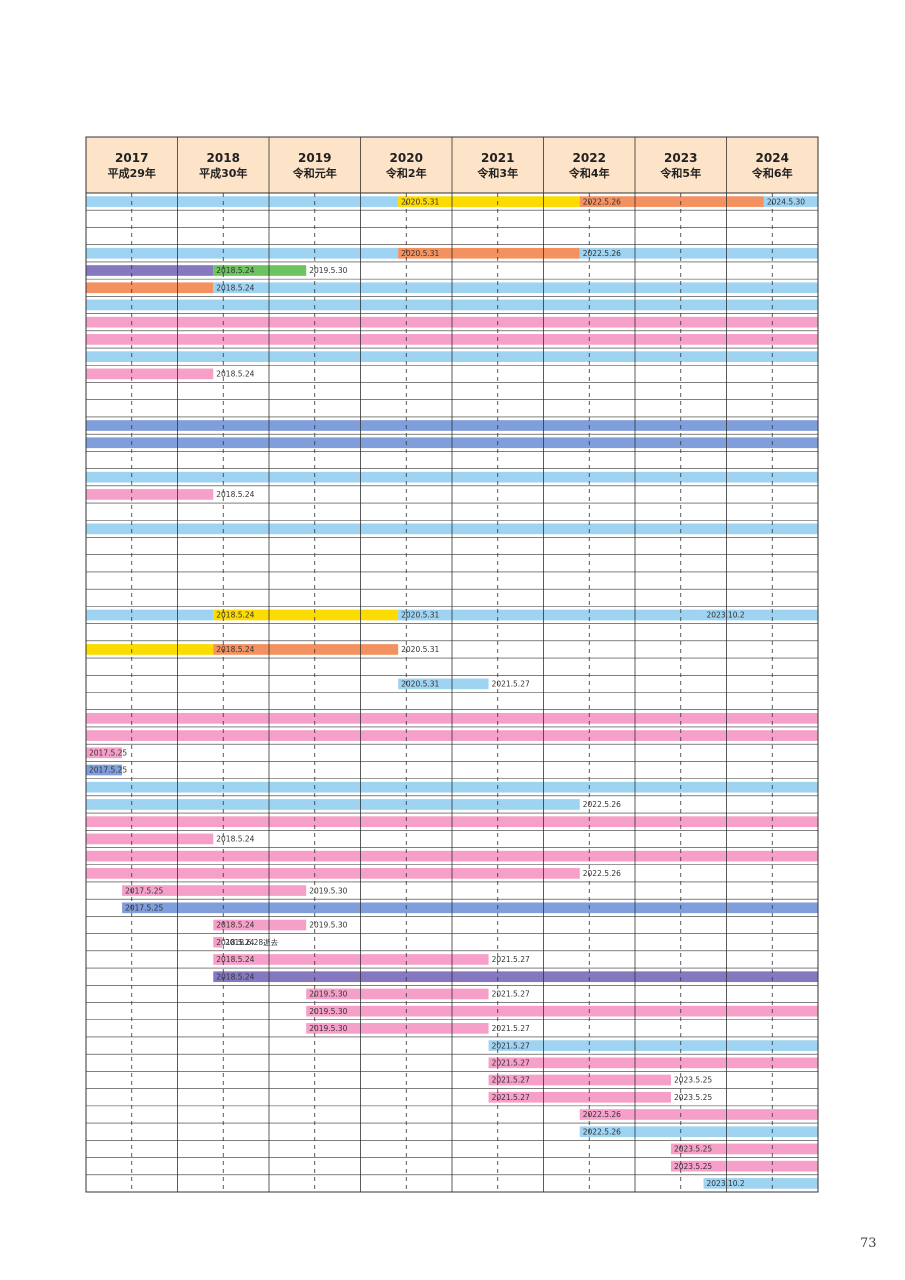  What do you see at coordinates (680, 173) in the screenshot?
I see `era-label-2023: 令和5年` at bounding box center [680, 173].